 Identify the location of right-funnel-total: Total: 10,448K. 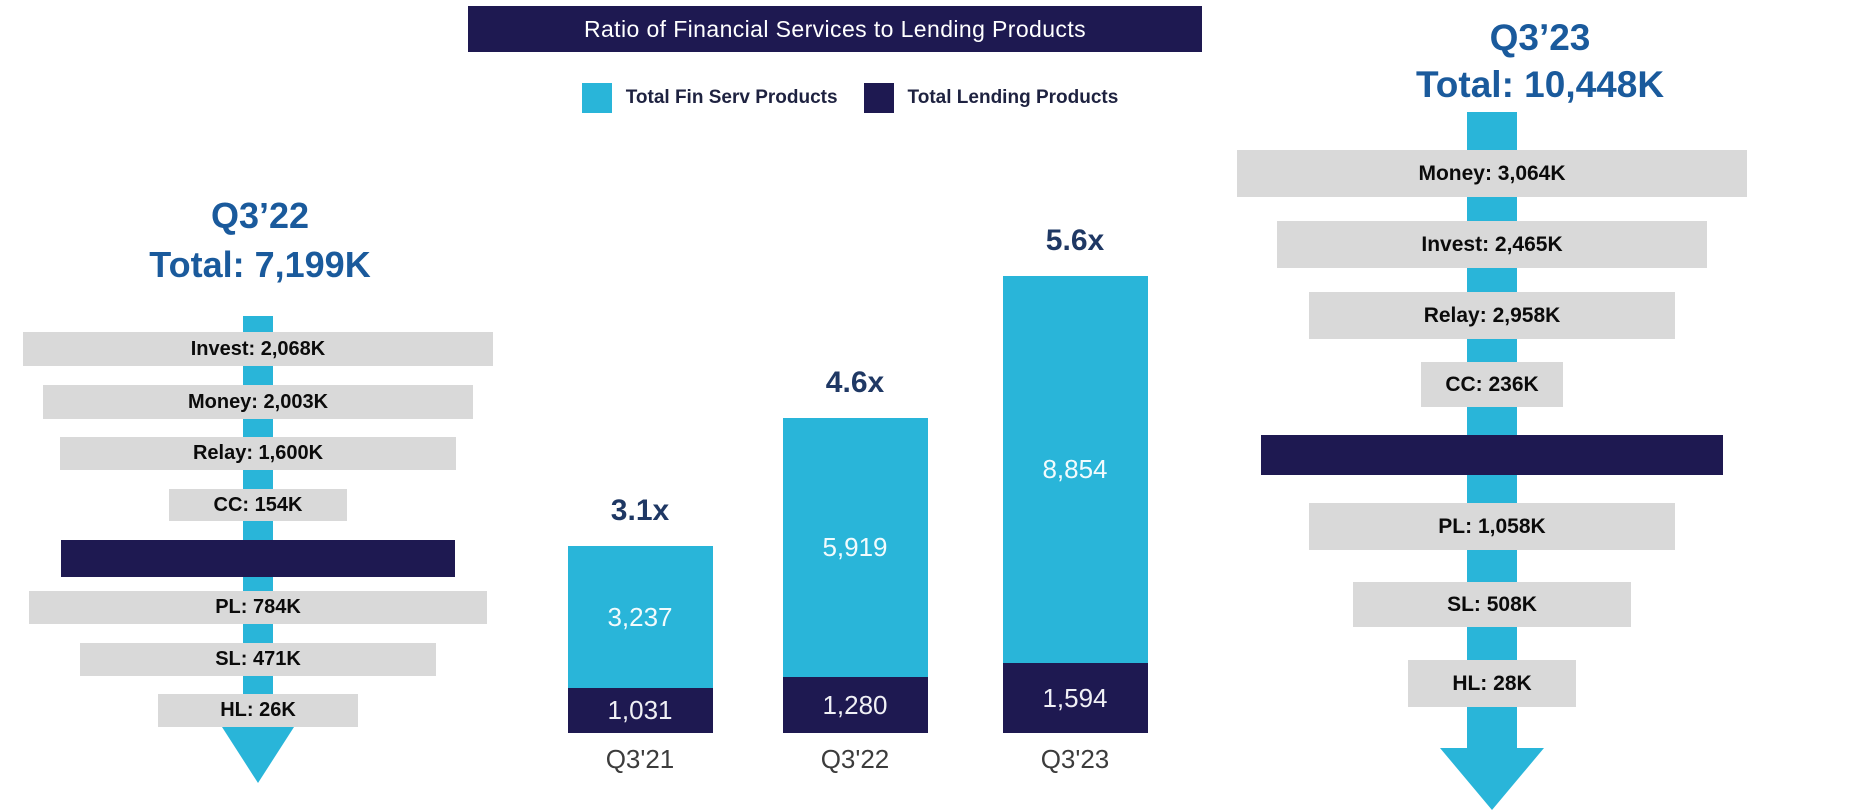
(1540, 84).